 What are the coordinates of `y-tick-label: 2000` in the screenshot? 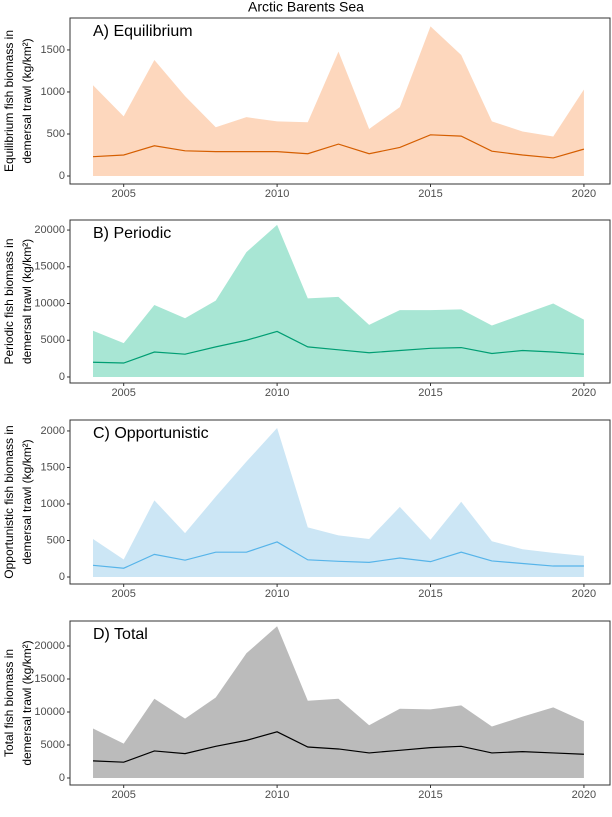 It's located at (53, 431).